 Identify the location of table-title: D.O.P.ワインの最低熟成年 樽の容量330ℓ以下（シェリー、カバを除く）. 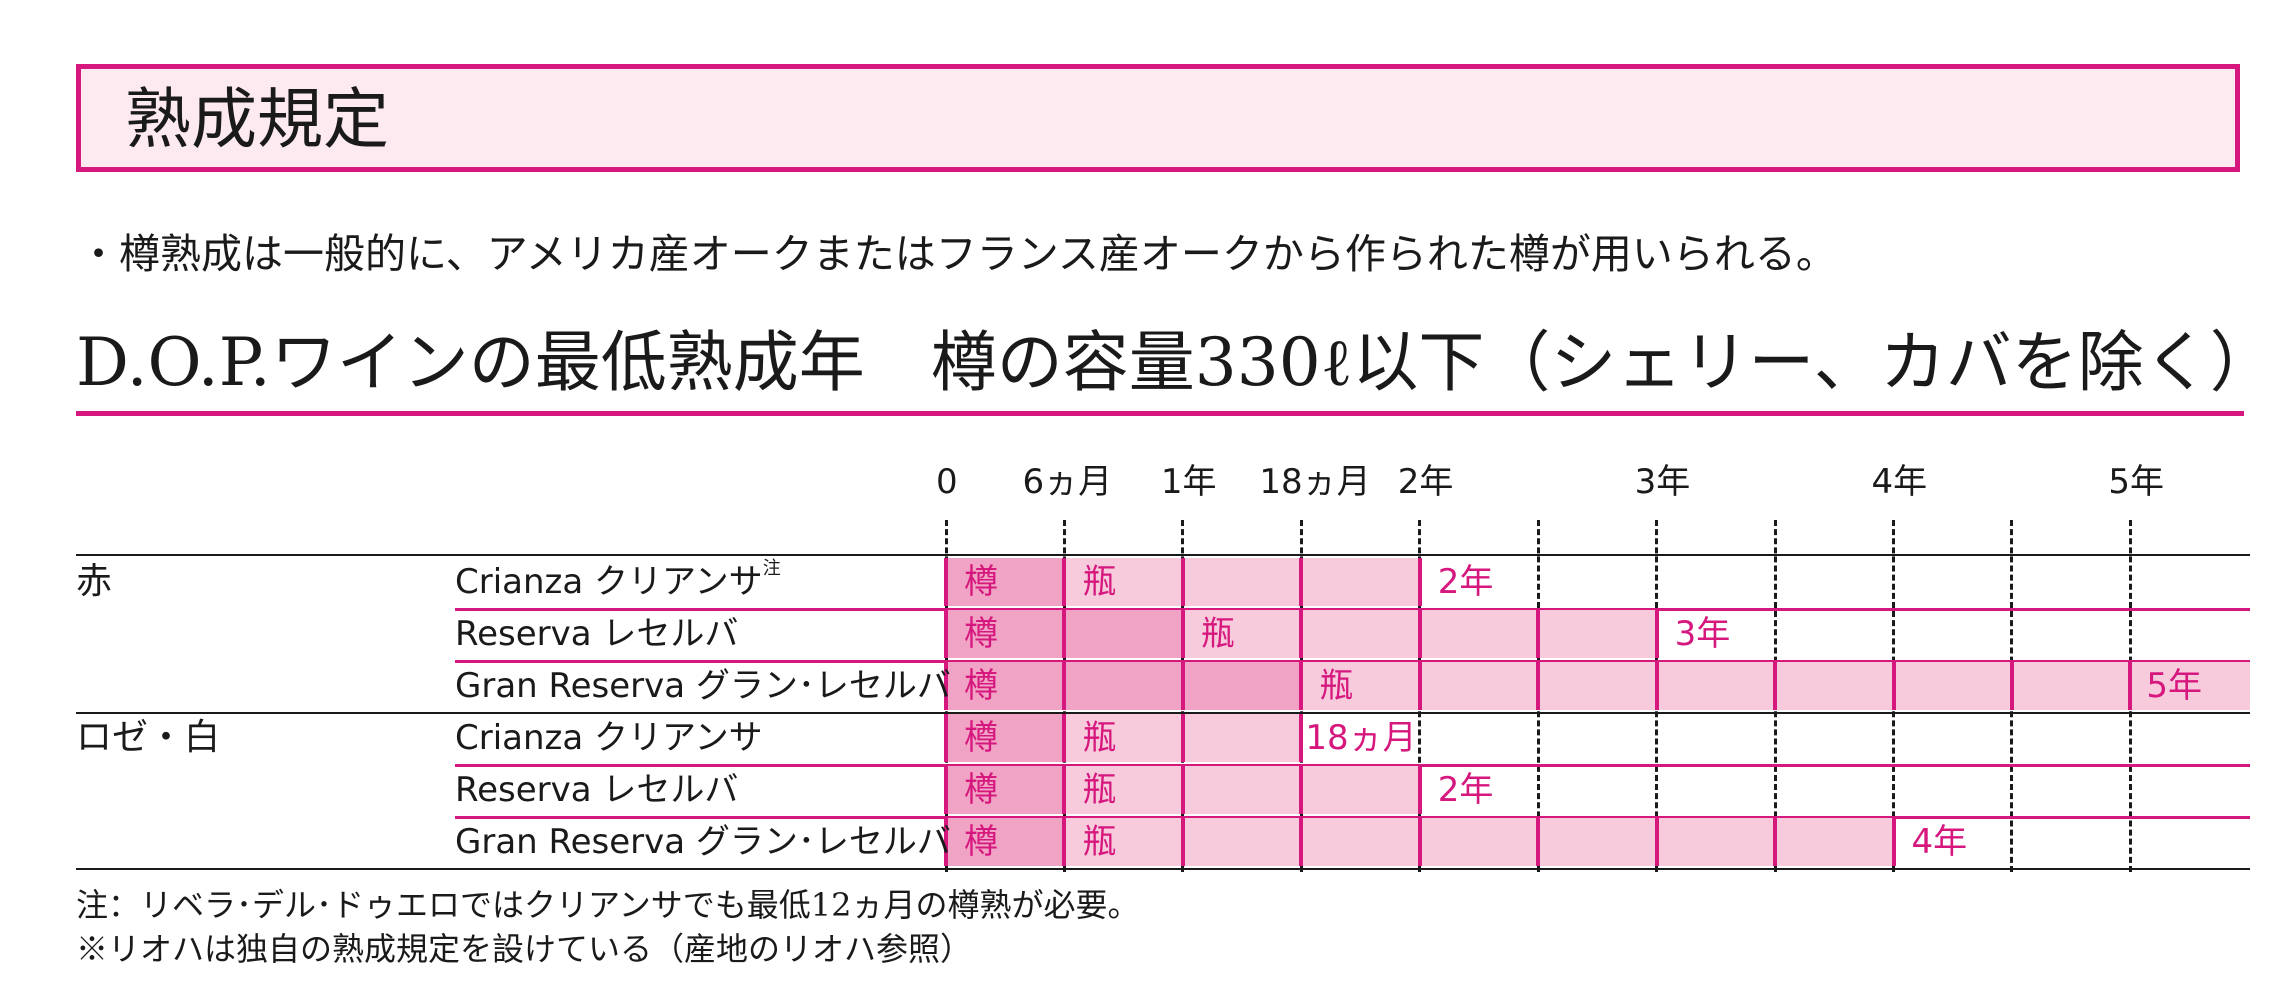
(1173, 362).